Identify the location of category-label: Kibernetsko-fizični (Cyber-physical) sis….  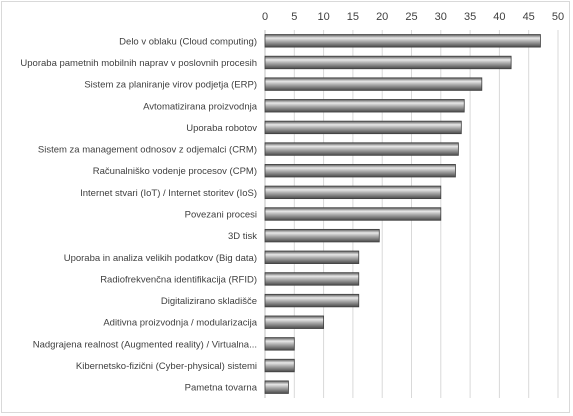
(166, 366).